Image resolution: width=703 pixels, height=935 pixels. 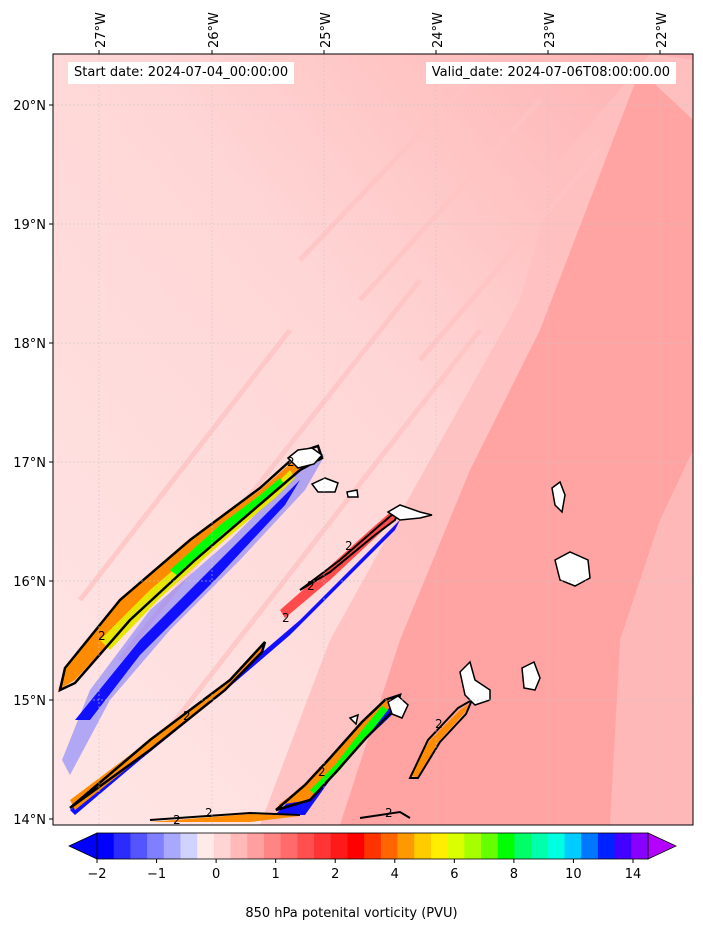 What do you see at coordinates (29, 225) in the screenshot?
I see `lat-label: 19°N` at bounding box center [29, 225].